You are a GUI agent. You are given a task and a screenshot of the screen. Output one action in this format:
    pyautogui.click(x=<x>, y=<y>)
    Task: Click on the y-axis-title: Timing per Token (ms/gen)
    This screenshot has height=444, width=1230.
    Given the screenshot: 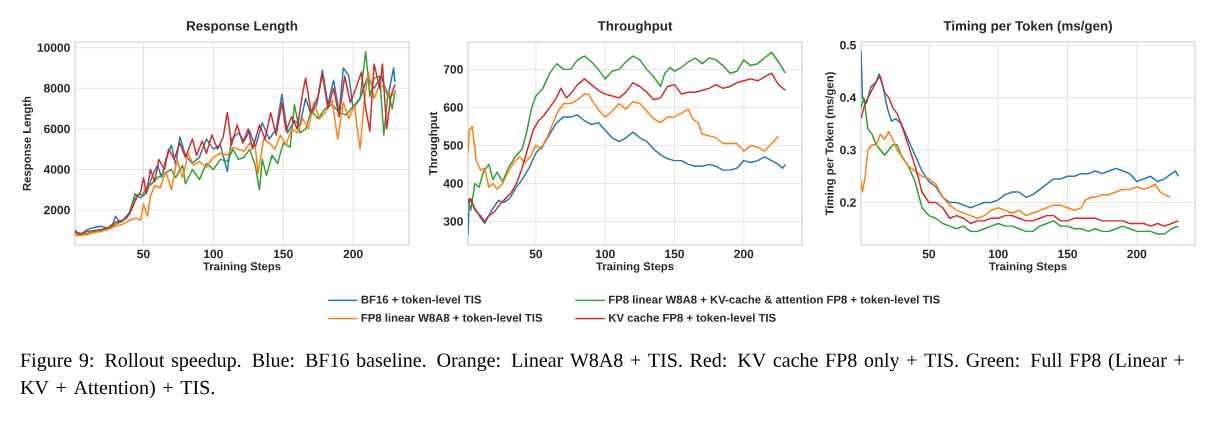 What is the action you would take?
    pyautogui.click(x=830, y=144)
    